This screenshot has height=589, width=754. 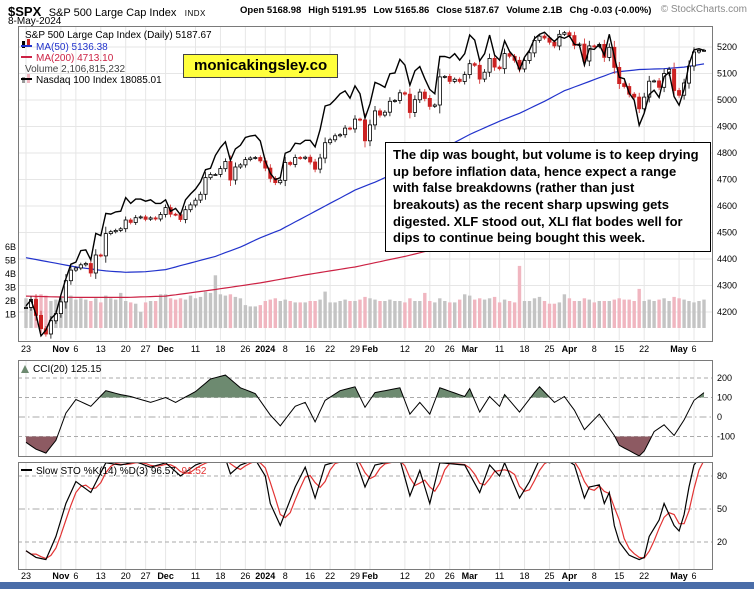 What do you see at coordinates (72, 47) in the screenshot?
I see `legend-ma50-label: MA(50) 5136.38` at bounding box center [72, 47].